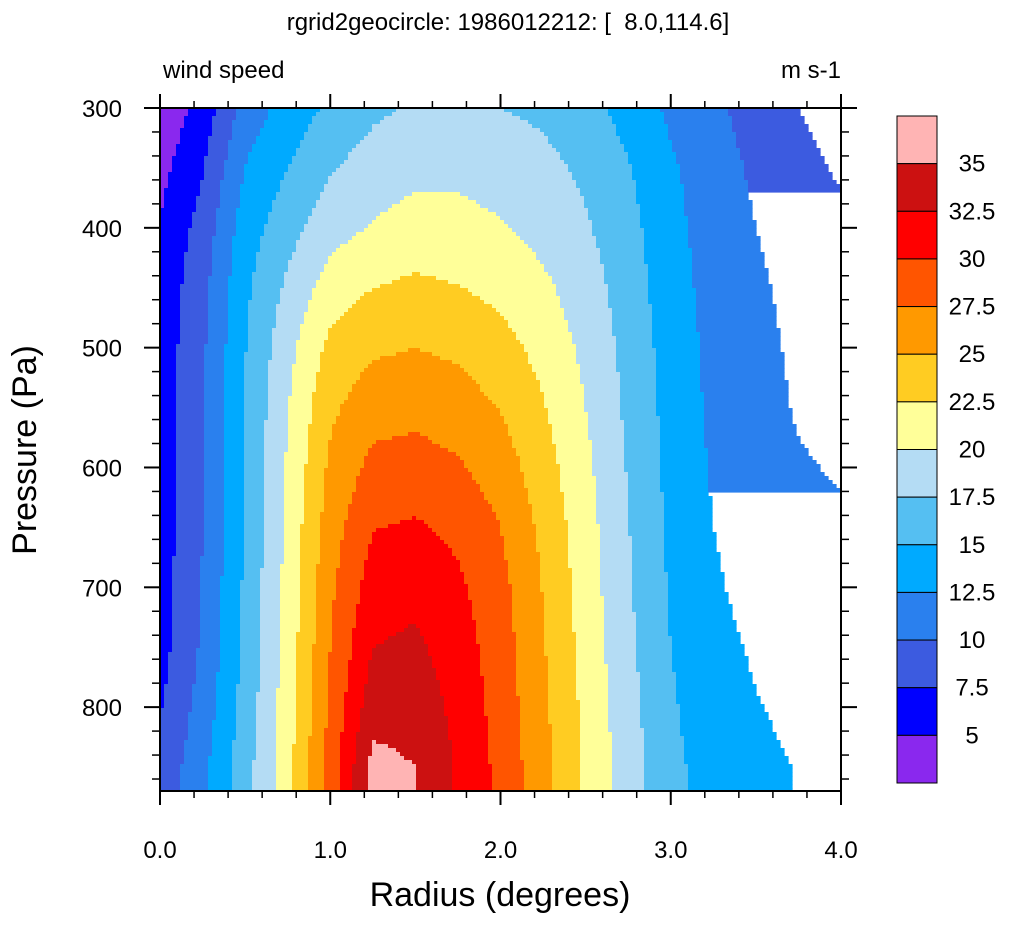 This screenshot has width=1016, height=925. What do you see at coordinates (917, 664) in the screenshot?
I see `colorbar-box` at bounding box center [917, 664].